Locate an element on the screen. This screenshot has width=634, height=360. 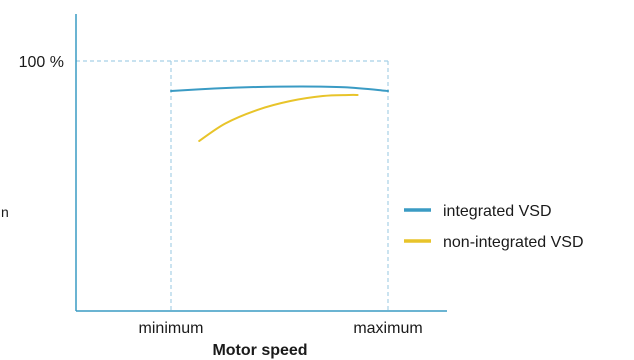
x-tick-label-maximum: maximum is located at coordinates (387, 328).